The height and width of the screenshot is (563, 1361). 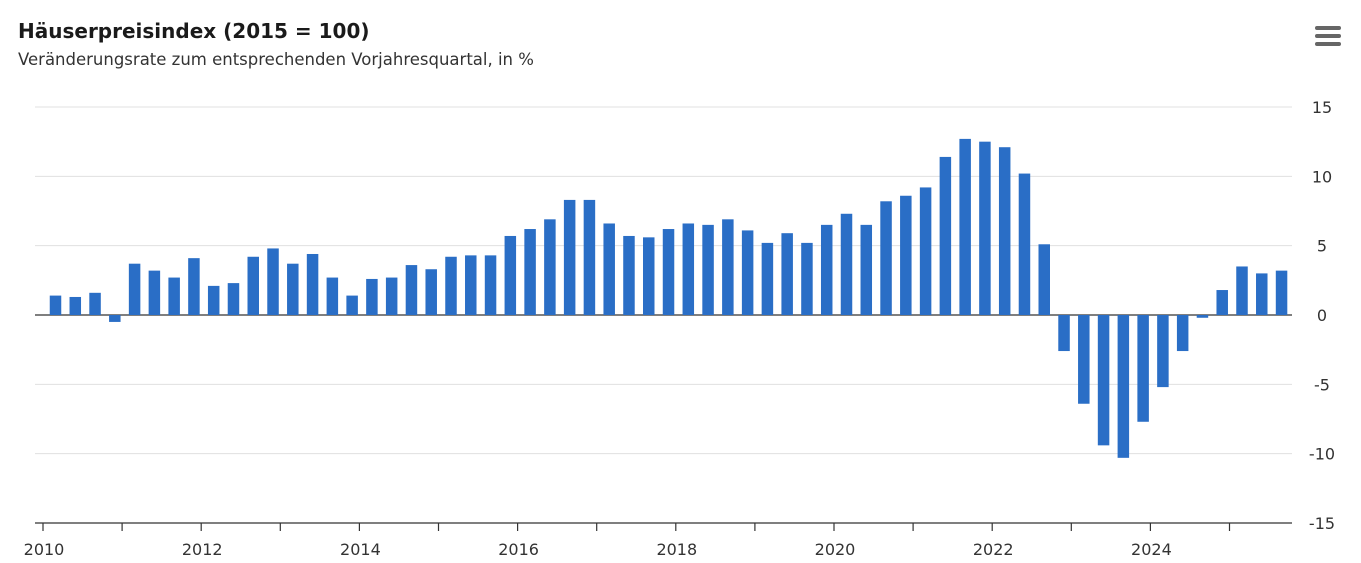 What do you see at coordinates (1143, 368) in the screenshot?
I see `bar-2023-q4` at bounding box center [1143, 368].